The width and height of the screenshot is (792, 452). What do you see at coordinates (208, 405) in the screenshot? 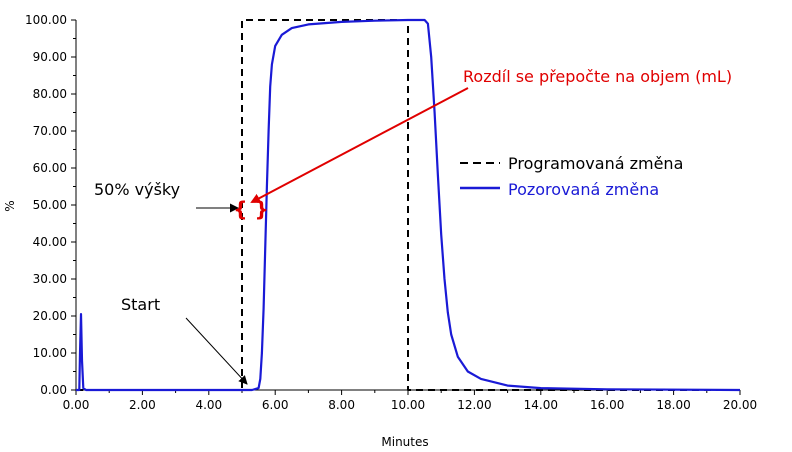
I see `x-tick-label: 4.00` at bounding box center [208, 405].